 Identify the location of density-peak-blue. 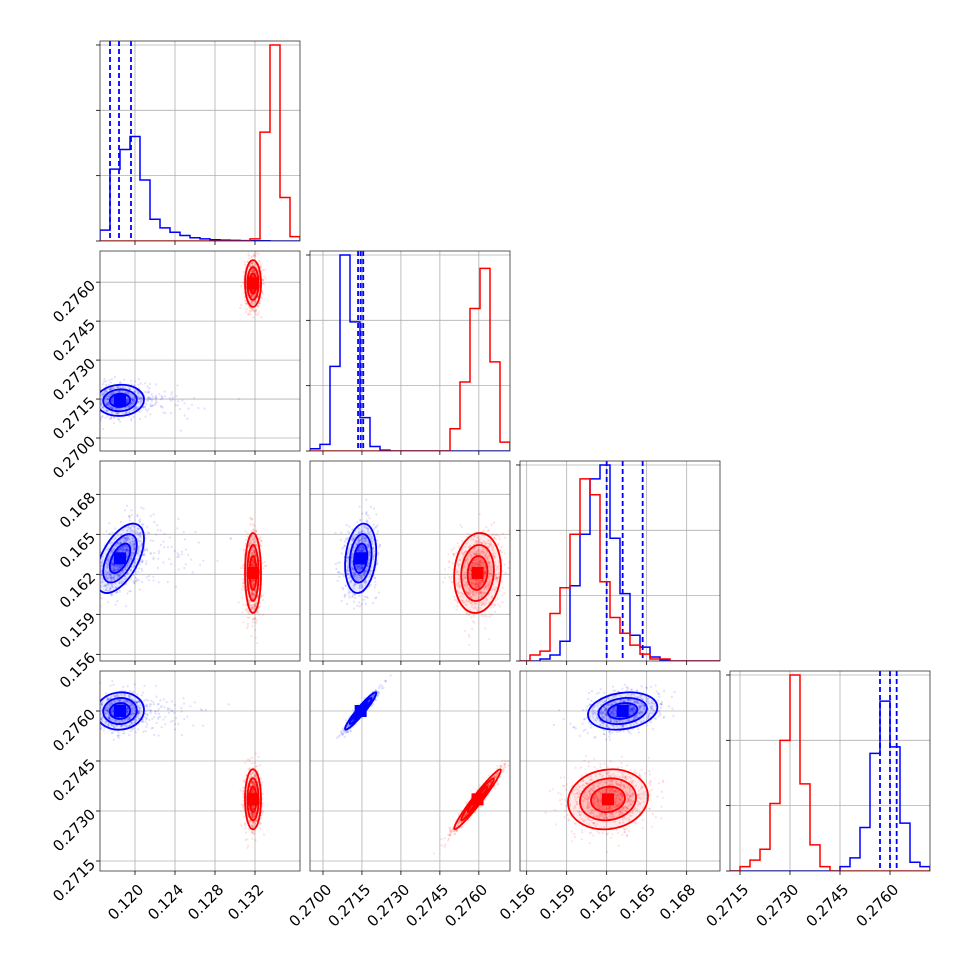
(360, 558).